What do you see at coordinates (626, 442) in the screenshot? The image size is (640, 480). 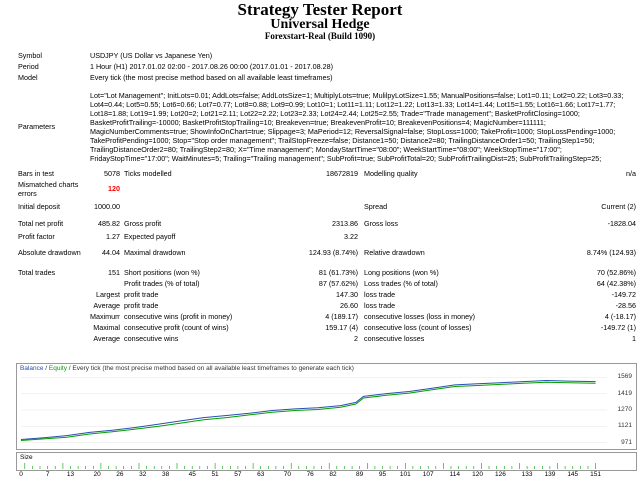 I see `y-tick-label-0: 971` at bounding box center [626, 442].